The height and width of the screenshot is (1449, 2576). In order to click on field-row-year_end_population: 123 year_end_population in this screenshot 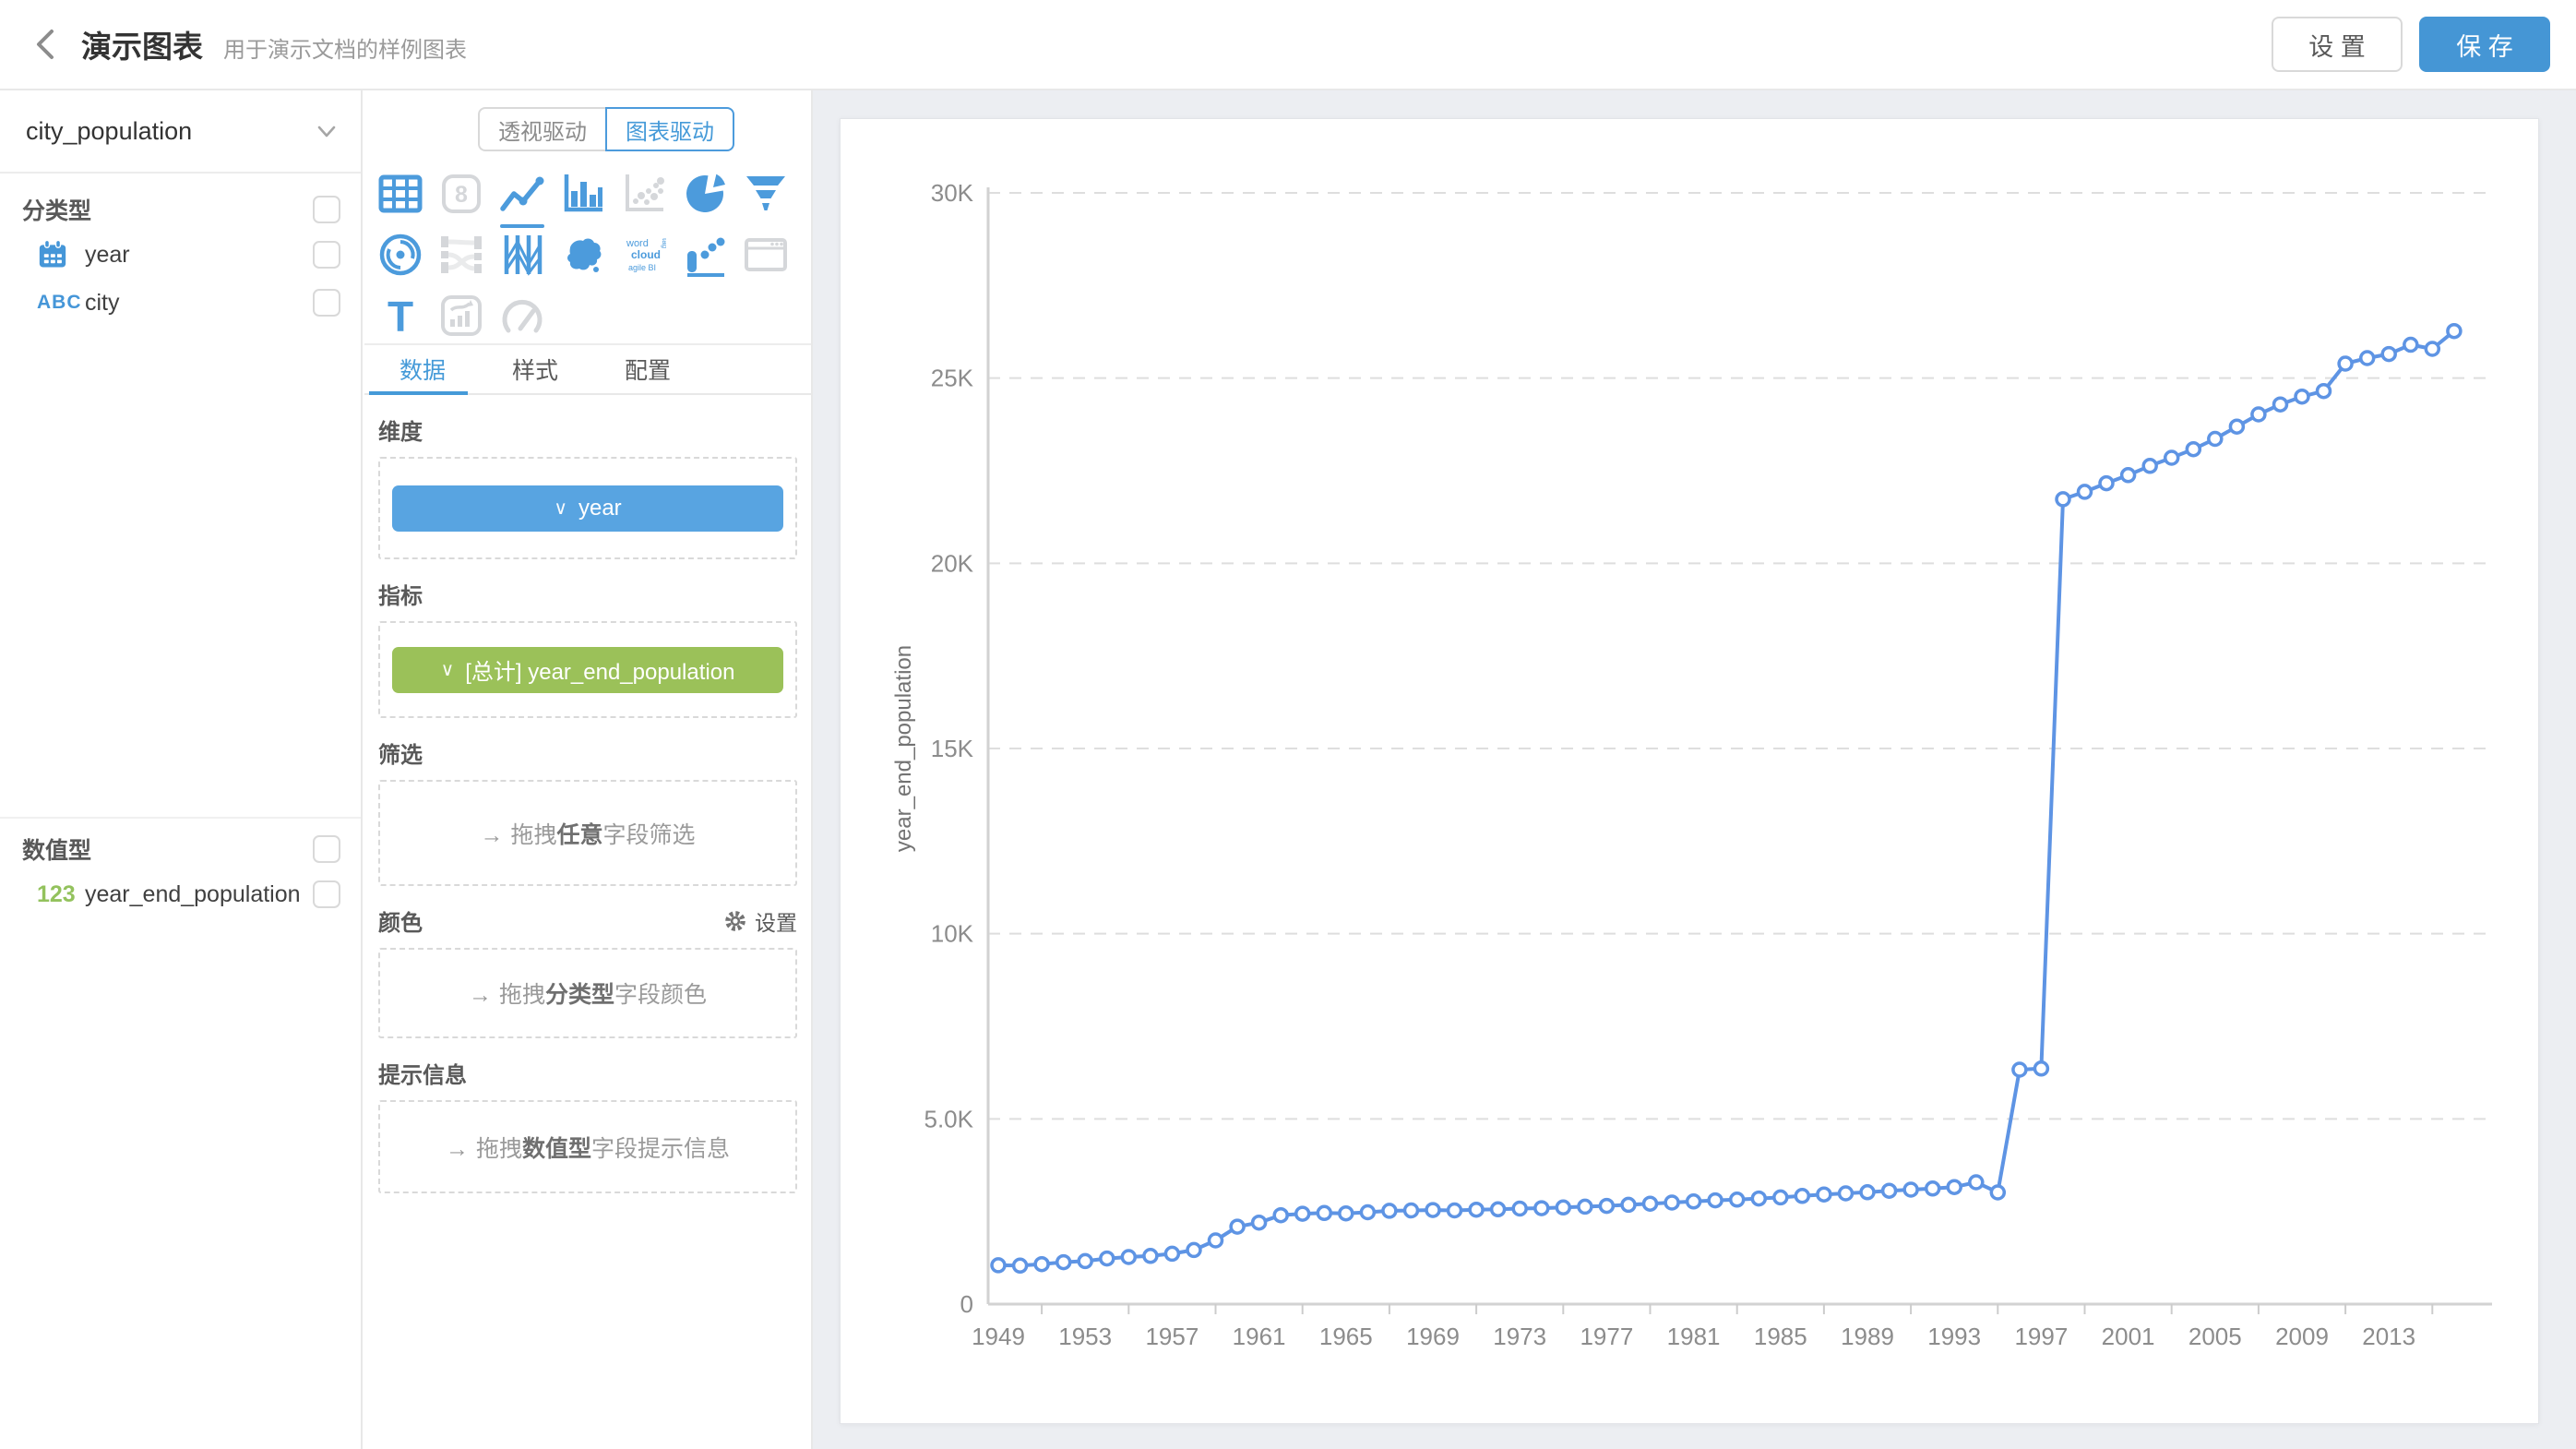, I will do `click(180, 894)`.